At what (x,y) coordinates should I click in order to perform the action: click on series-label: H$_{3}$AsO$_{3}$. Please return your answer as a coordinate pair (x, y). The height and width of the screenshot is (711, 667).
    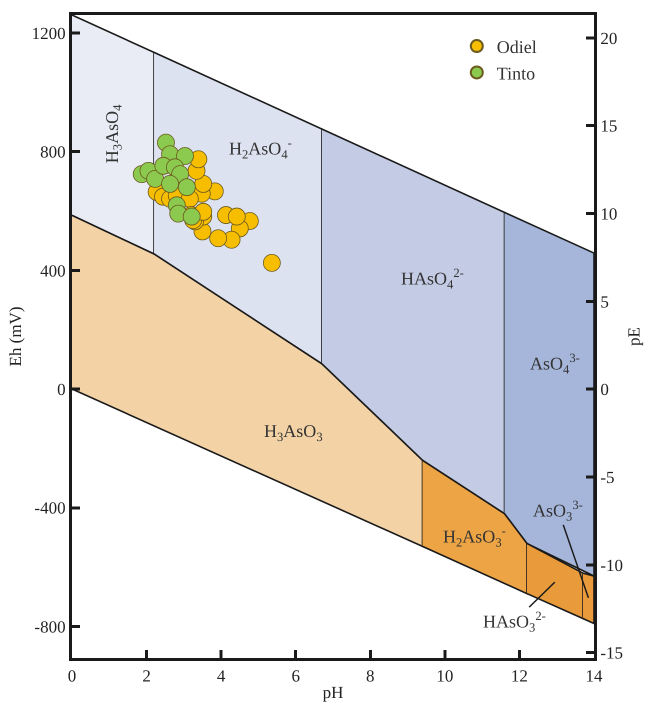
    Looking at the image, I should click on (293, 432).